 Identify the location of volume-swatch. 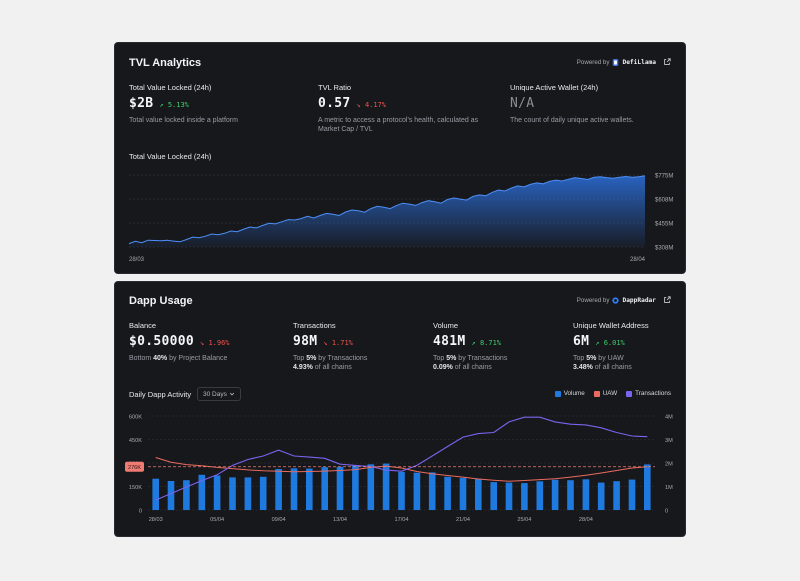
(557, 393).